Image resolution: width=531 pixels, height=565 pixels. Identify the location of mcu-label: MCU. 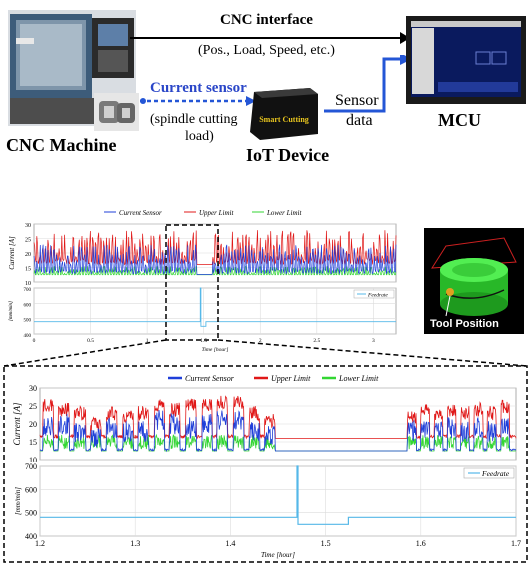
(459, 120).